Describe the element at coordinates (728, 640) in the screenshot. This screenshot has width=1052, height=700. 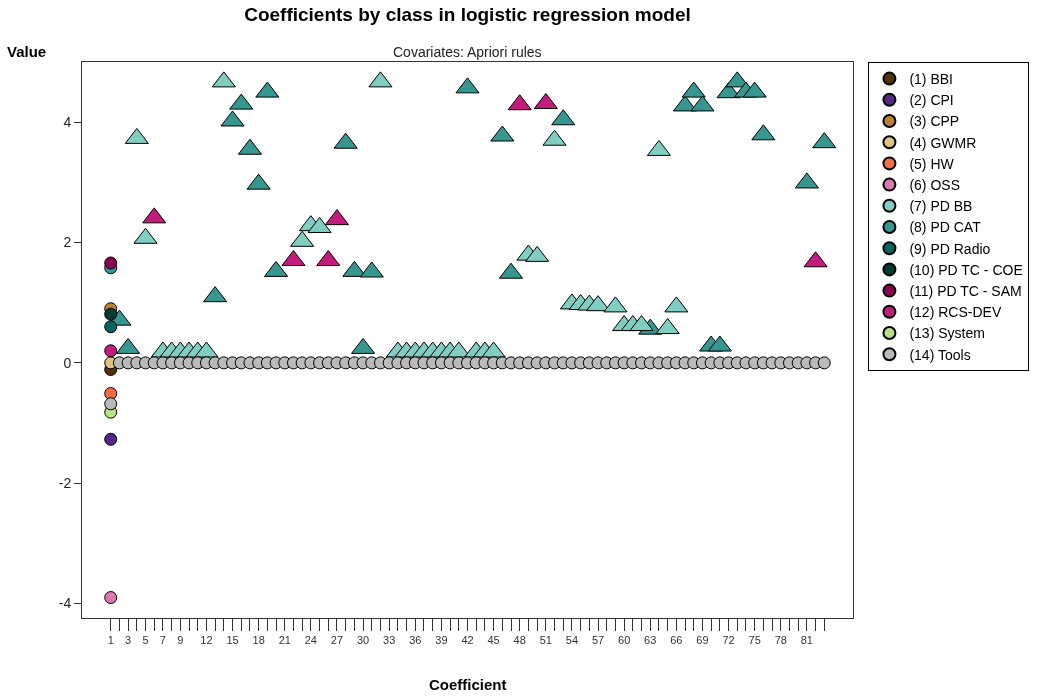
I see `x-tick-label: 72` at that location.